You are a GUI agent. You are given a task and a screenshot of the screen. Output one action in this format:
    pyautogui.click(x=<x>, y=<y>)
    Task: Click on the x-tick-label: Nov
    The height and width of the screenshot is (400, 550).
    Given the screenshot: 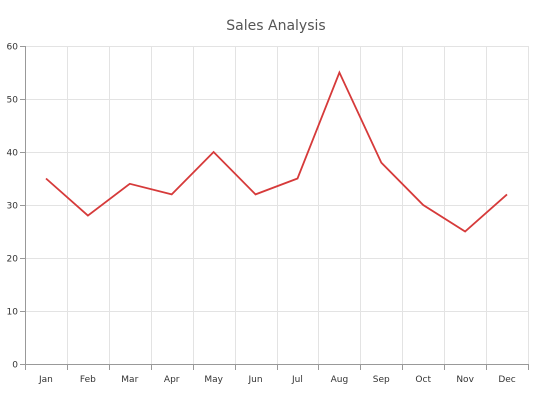 What is the action you would take?
    pyautogui.click(x=465, y=380)
    